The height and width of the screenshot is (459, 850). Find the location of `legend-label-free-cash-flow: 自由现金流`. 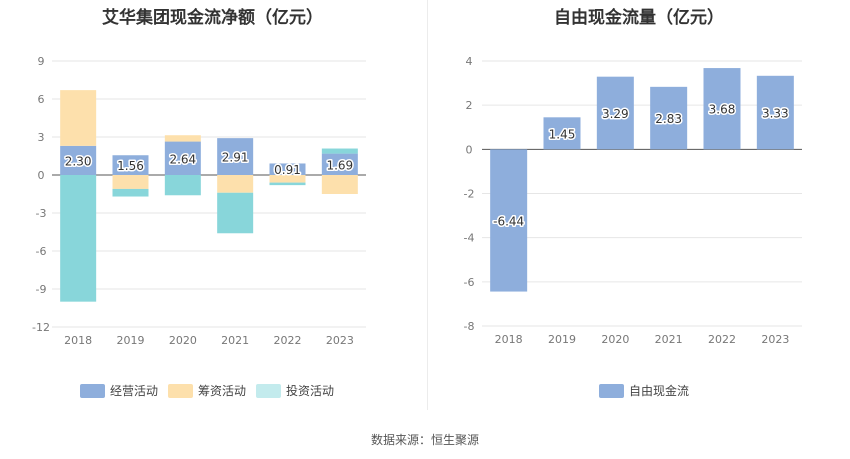

legend-label-free-cash-flow: 自由现金流 is located at coordinates (659, 391).